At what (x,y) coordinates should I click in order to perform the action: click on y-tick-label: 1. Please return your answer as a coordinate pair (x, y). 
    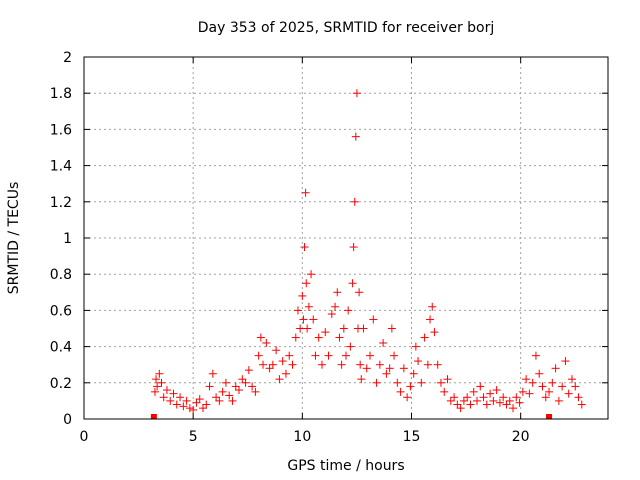
    Looking at the image, I should click on (67, 239).